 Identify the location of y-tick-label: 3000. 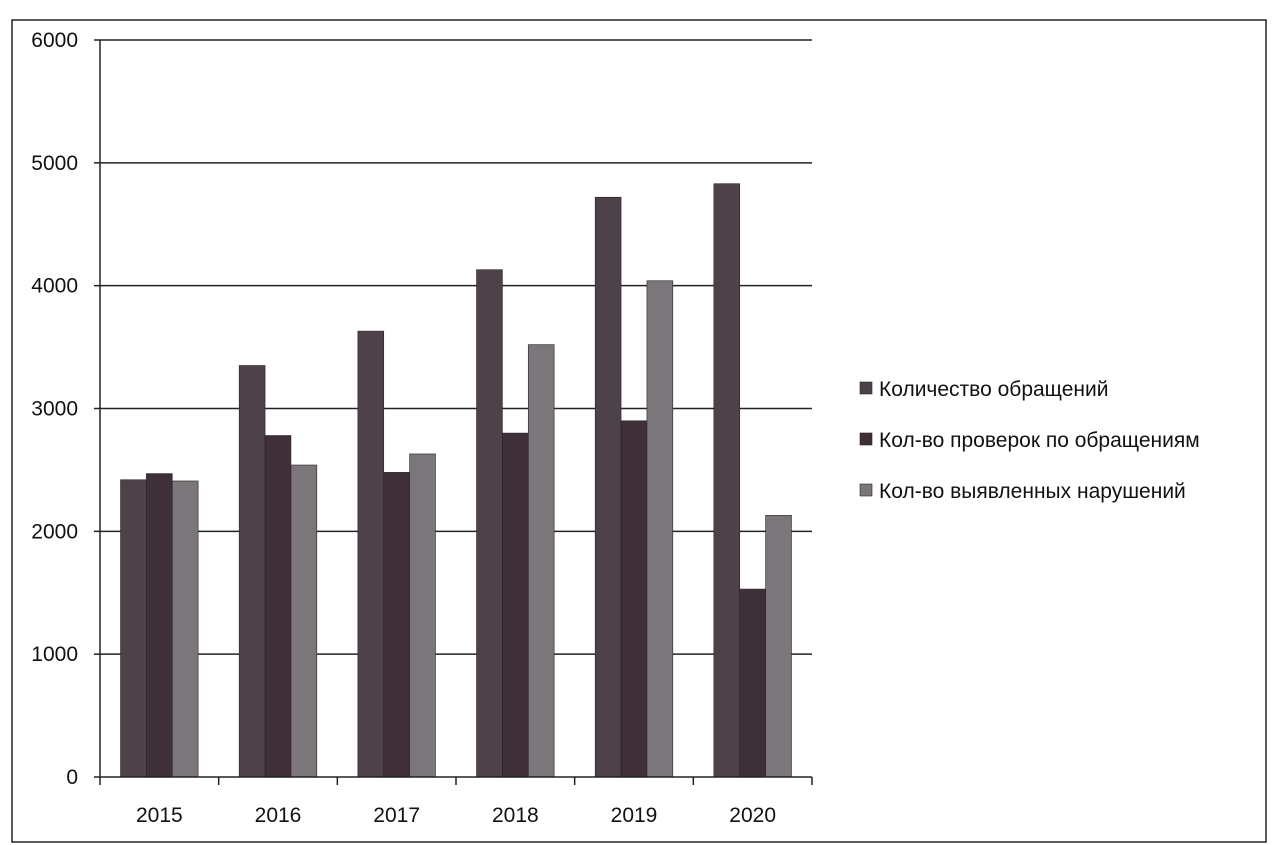
(54, 409).